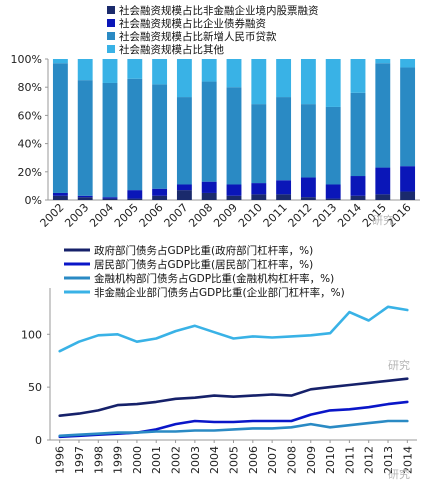  I want to click on x-tick-label: 2007, so click(176, 215).